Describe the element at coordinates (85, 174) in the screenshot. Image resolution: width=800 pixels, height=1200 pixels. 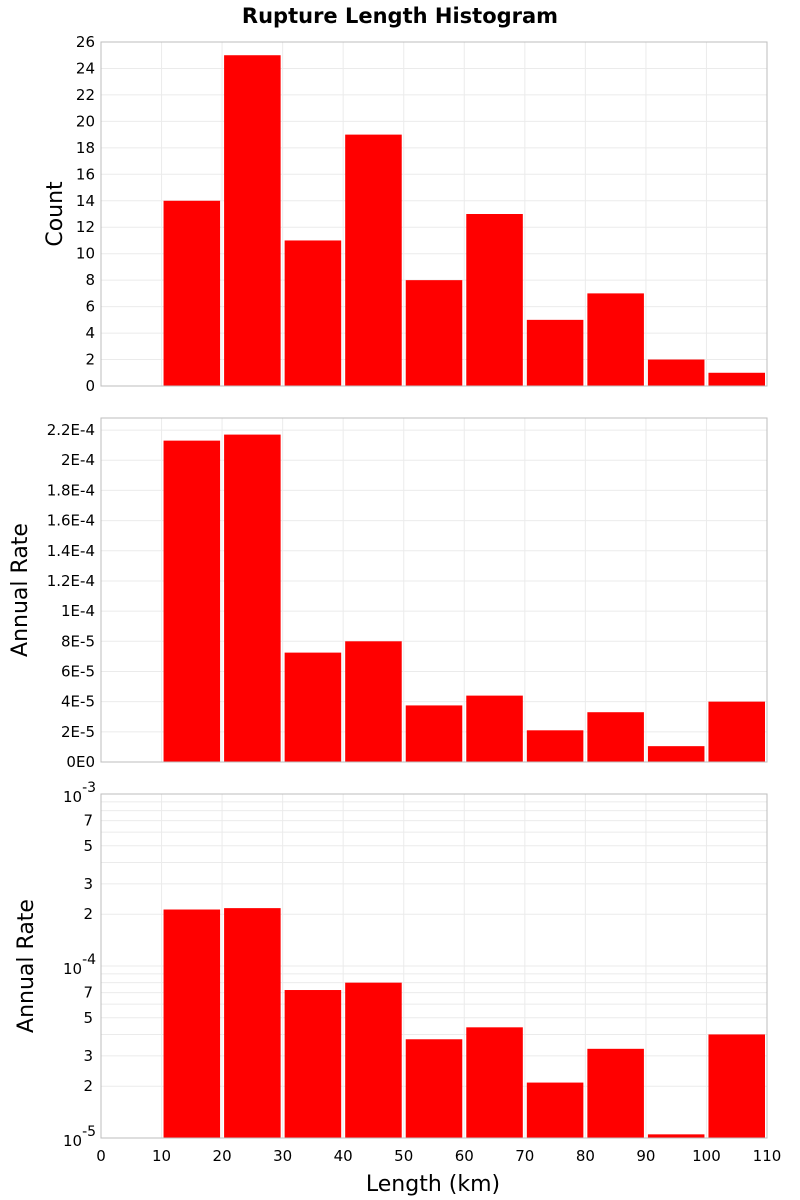
I see `y-tick-label: 16` at that location.